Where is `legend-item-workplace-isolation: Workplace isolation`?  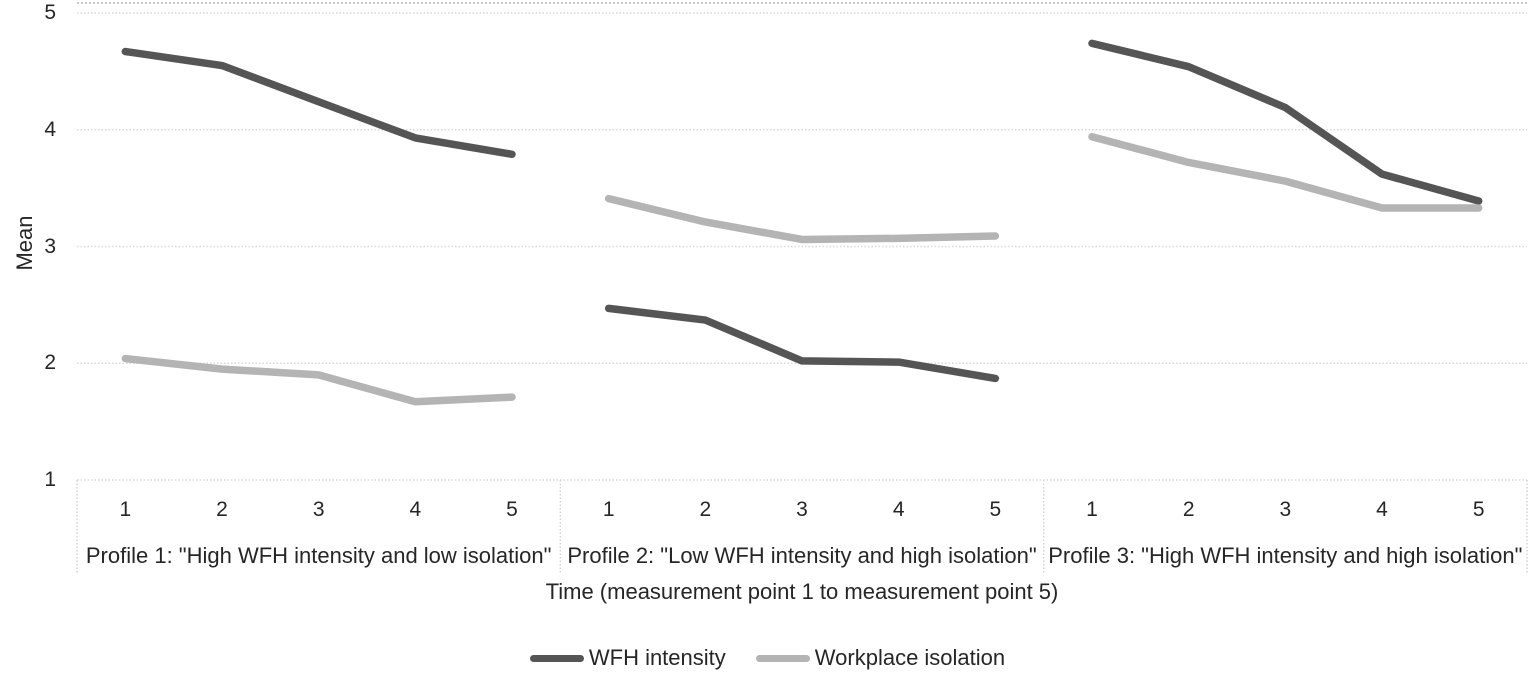 legend-item-workplace-isolation: Workplace isolation is located at coordinates (880, 658).